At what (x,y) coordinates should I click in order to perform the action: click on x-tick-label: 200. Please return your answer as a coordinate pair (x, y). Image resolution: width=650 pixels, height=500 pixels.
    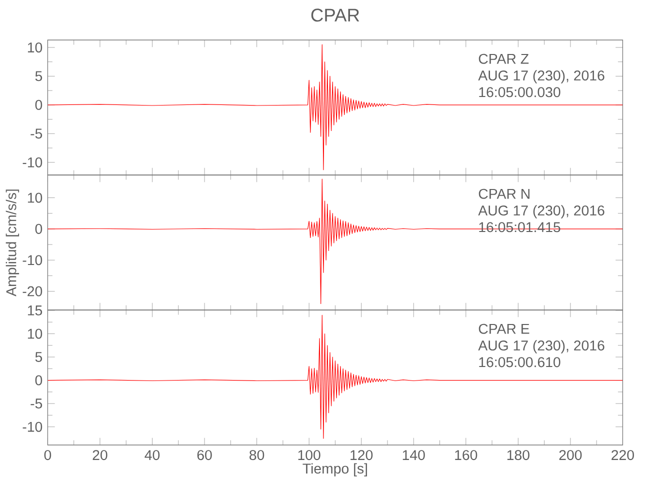
    Looking at the image, I should click on (570, 455).